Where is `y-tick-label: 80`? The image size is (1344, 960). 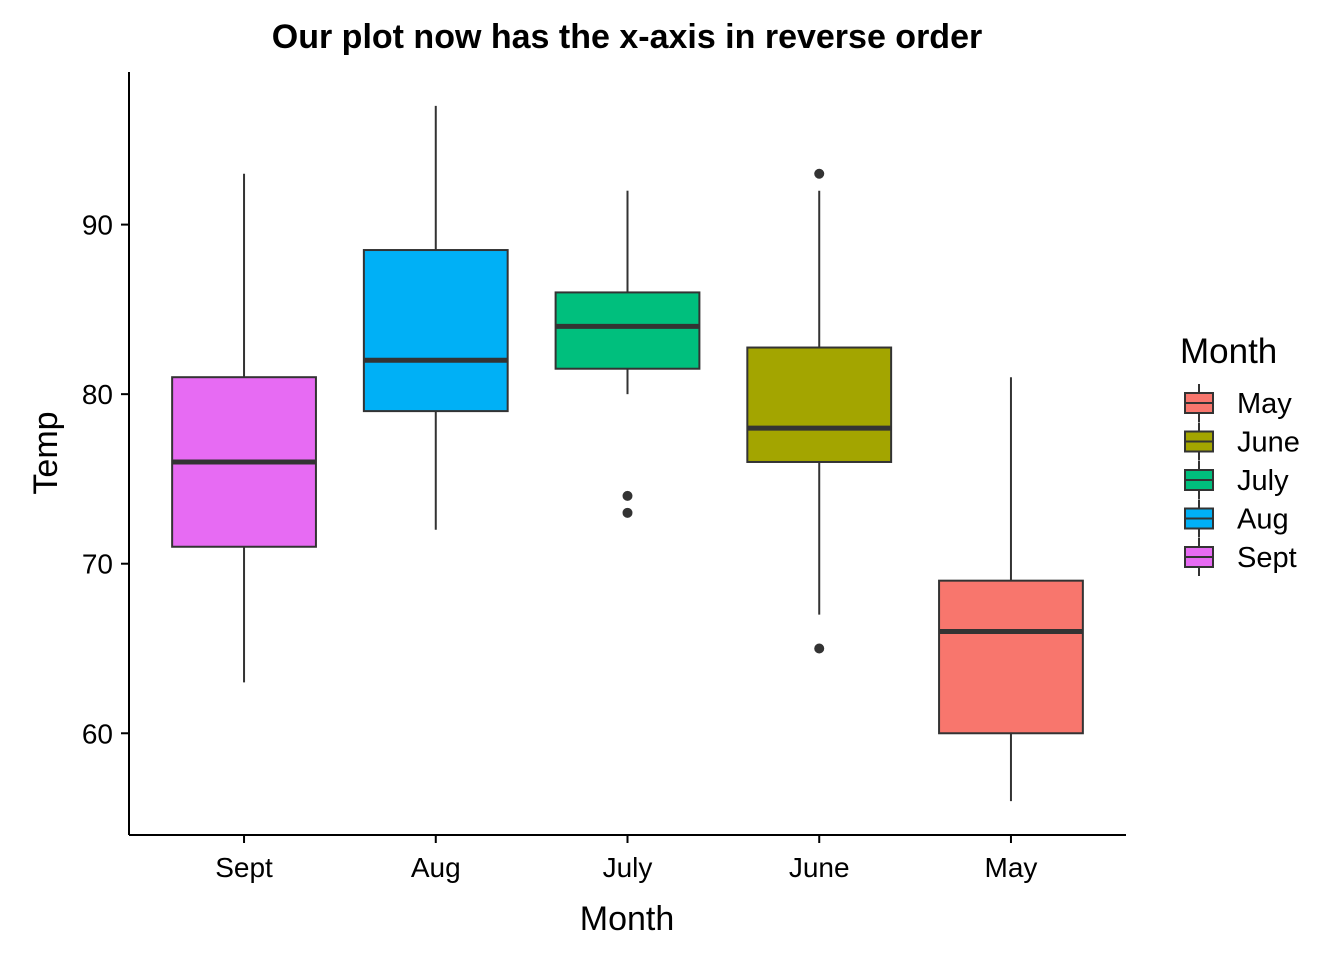
y-tick-label: 80 is located at coordinates (97, 394).